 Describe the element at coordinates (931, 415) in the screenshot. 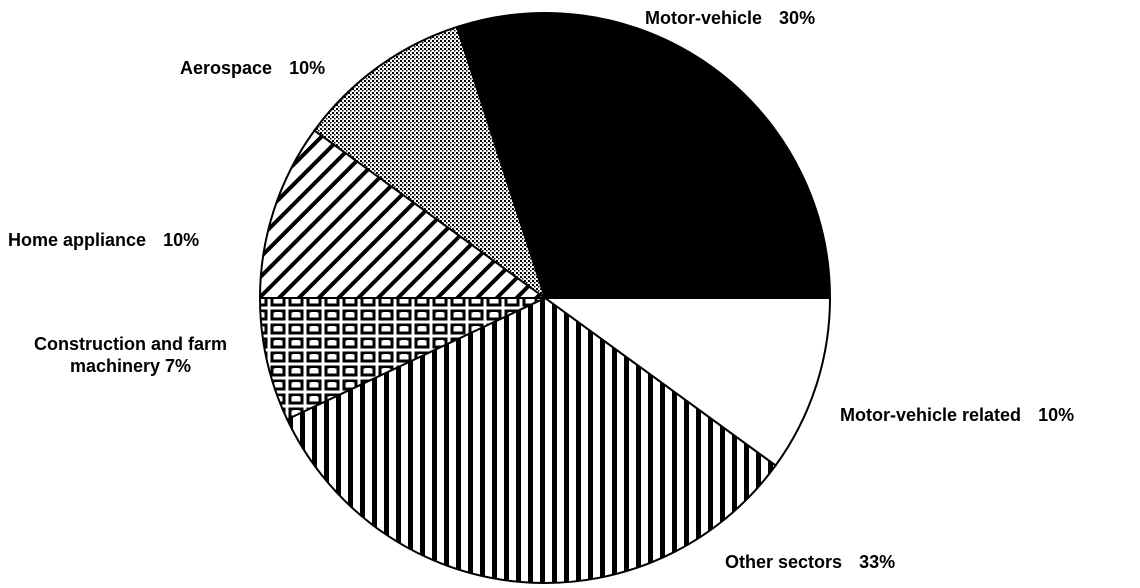

I see `category-label: Motor-vehicle related` at that location.